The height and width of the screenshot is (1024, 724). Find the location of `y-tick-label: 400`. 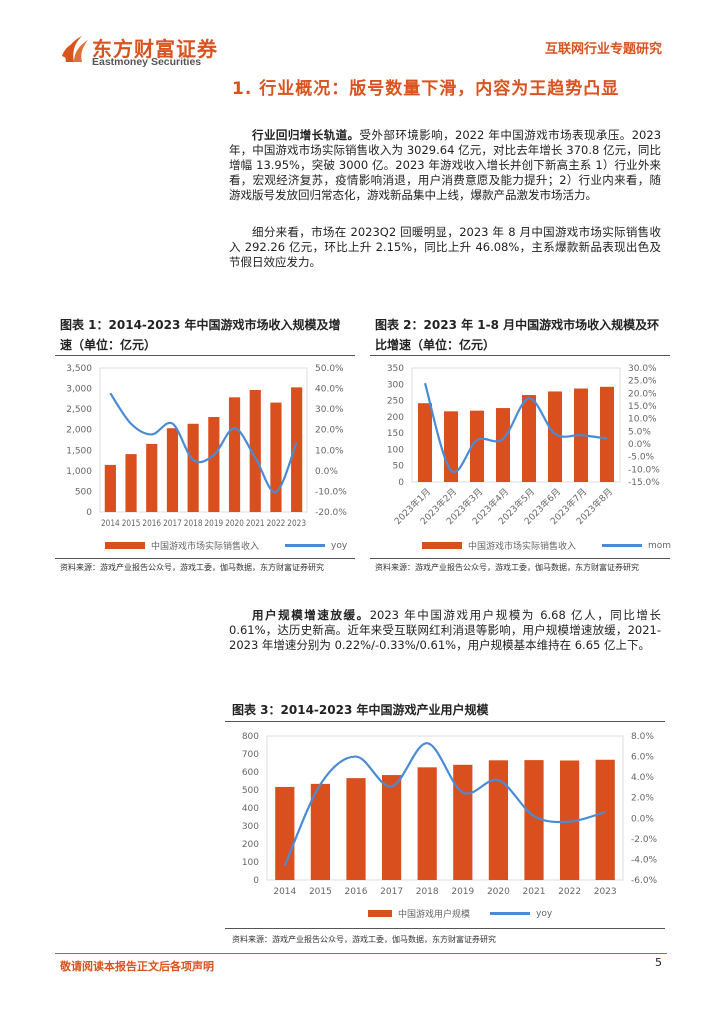

y-tick-label: 400 is located at coordinates (250, 809).